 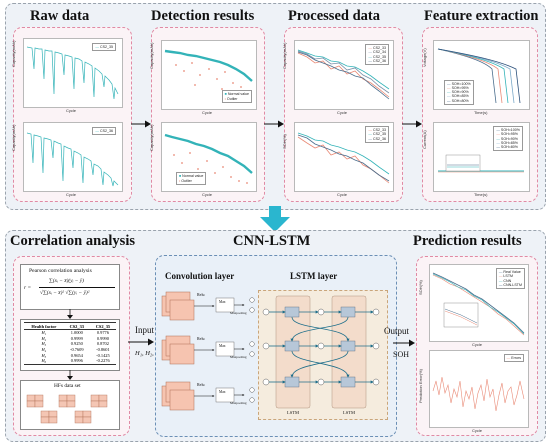 What do you see at coordinates (338, 159) in the screenshot?
I see `processed-plot-soh: SOH(%) — CS2_33 — CS2_35 — CS2_36 Cycle` at bounding box center [338, 159].